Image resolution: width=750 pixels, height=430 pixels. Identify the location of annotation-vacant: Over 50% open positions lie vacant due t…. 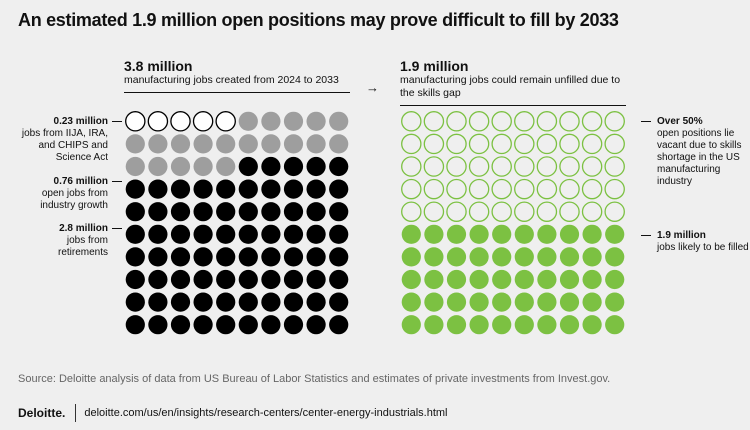
(695, 152).